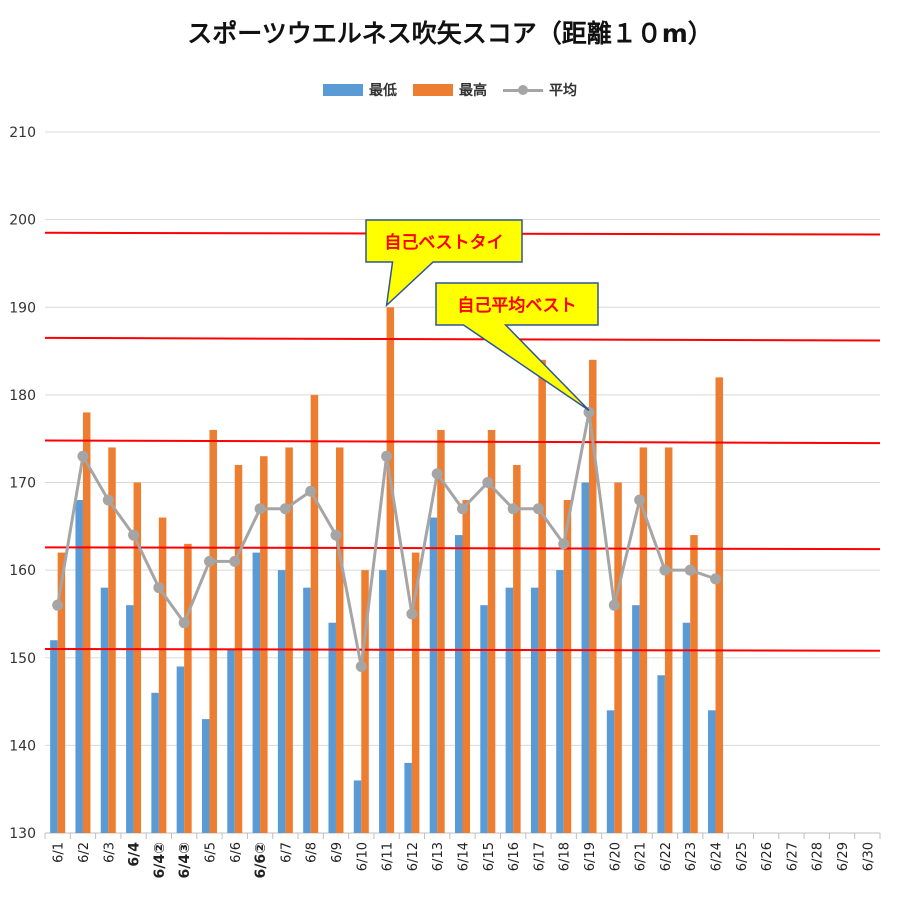 This screenshot has height=900, width=900. What do you see at coordinates (666, 856) in the screenshot?
I see `x-tick-label: 6/22` at bounding box center [666, 856].